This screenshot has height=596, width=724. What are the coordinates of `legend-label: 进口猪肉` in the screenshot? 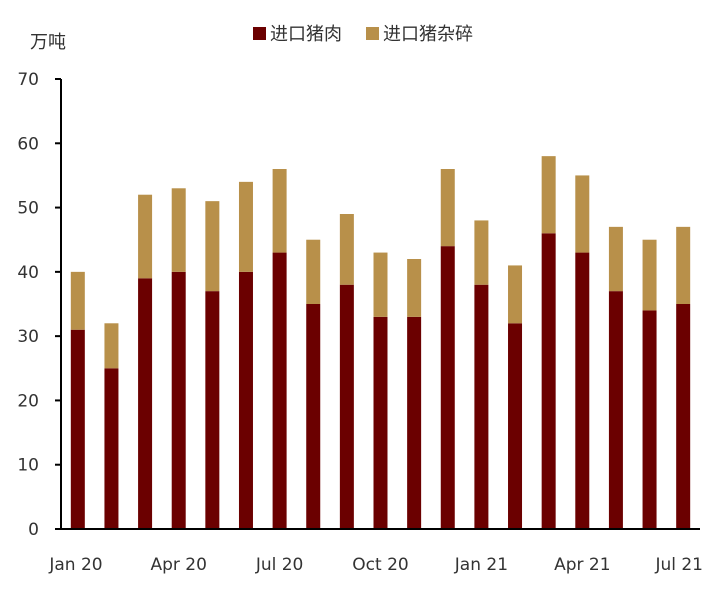 It's located at (306, 34).